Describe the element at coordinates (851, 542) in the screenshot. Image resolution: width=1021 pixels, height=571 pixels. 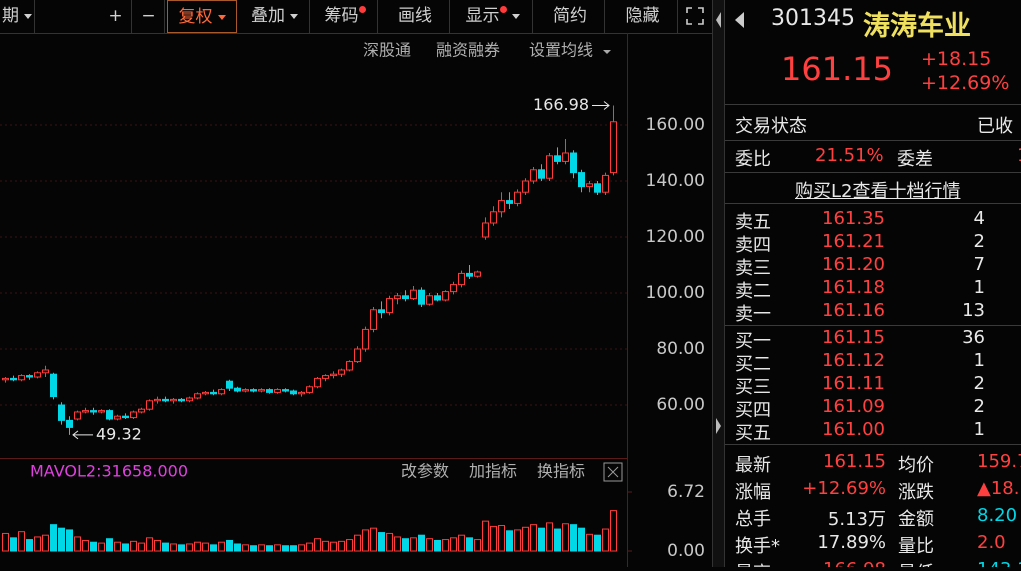
I see `stat-value: 17.89%` at that location.